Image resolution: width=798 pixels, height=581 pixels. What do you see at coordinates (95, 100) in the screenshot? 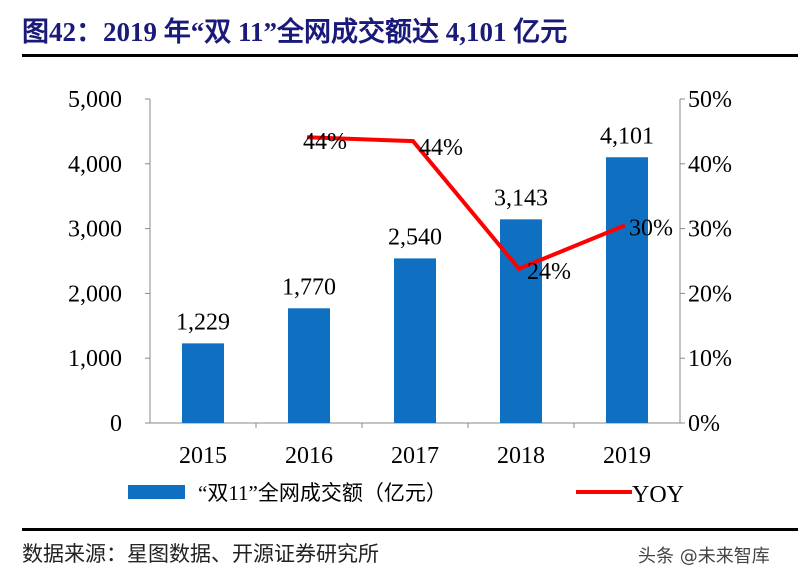
I see `left-tick-label: 5,000` at bounding box center [95, 100].